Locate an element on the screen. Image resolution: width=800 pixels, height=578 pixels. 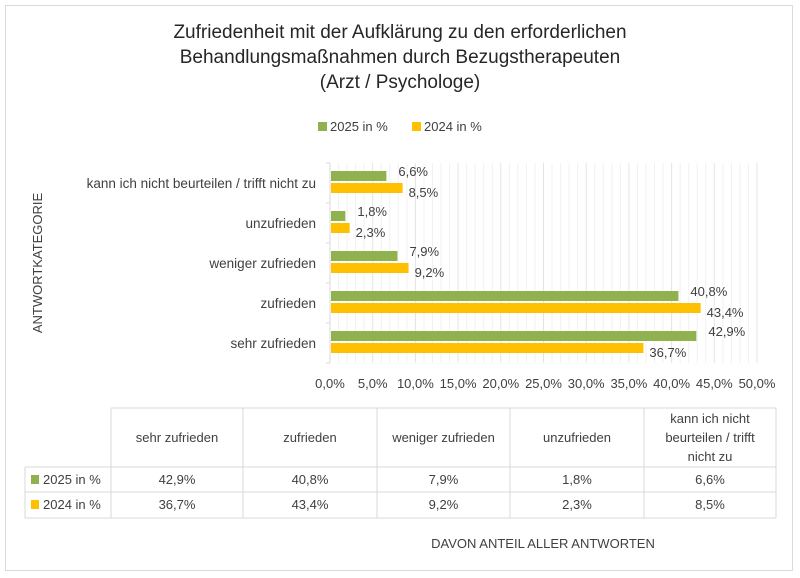
bar-data-label: 1,8% is located at coordinates (372, 211).